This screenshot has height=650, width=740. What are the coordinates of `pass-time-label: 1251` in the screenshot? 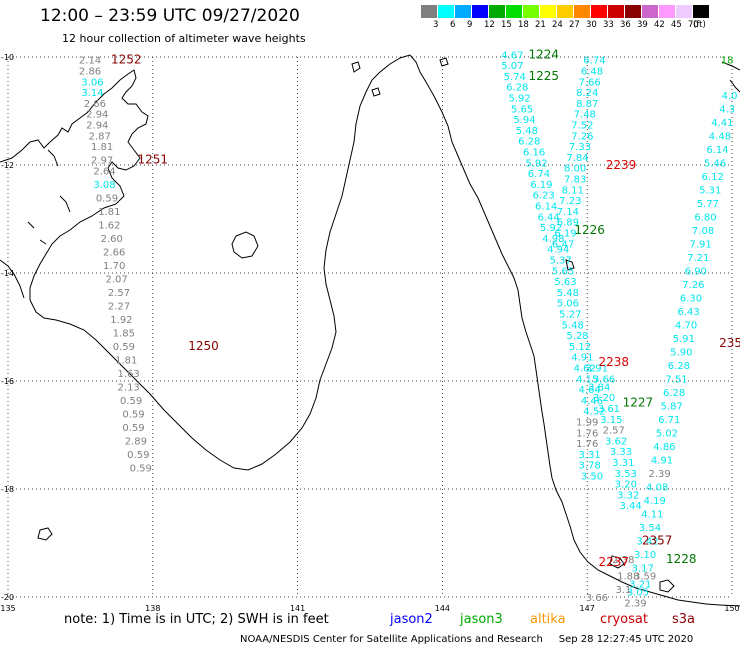 It's located at (153, 160).